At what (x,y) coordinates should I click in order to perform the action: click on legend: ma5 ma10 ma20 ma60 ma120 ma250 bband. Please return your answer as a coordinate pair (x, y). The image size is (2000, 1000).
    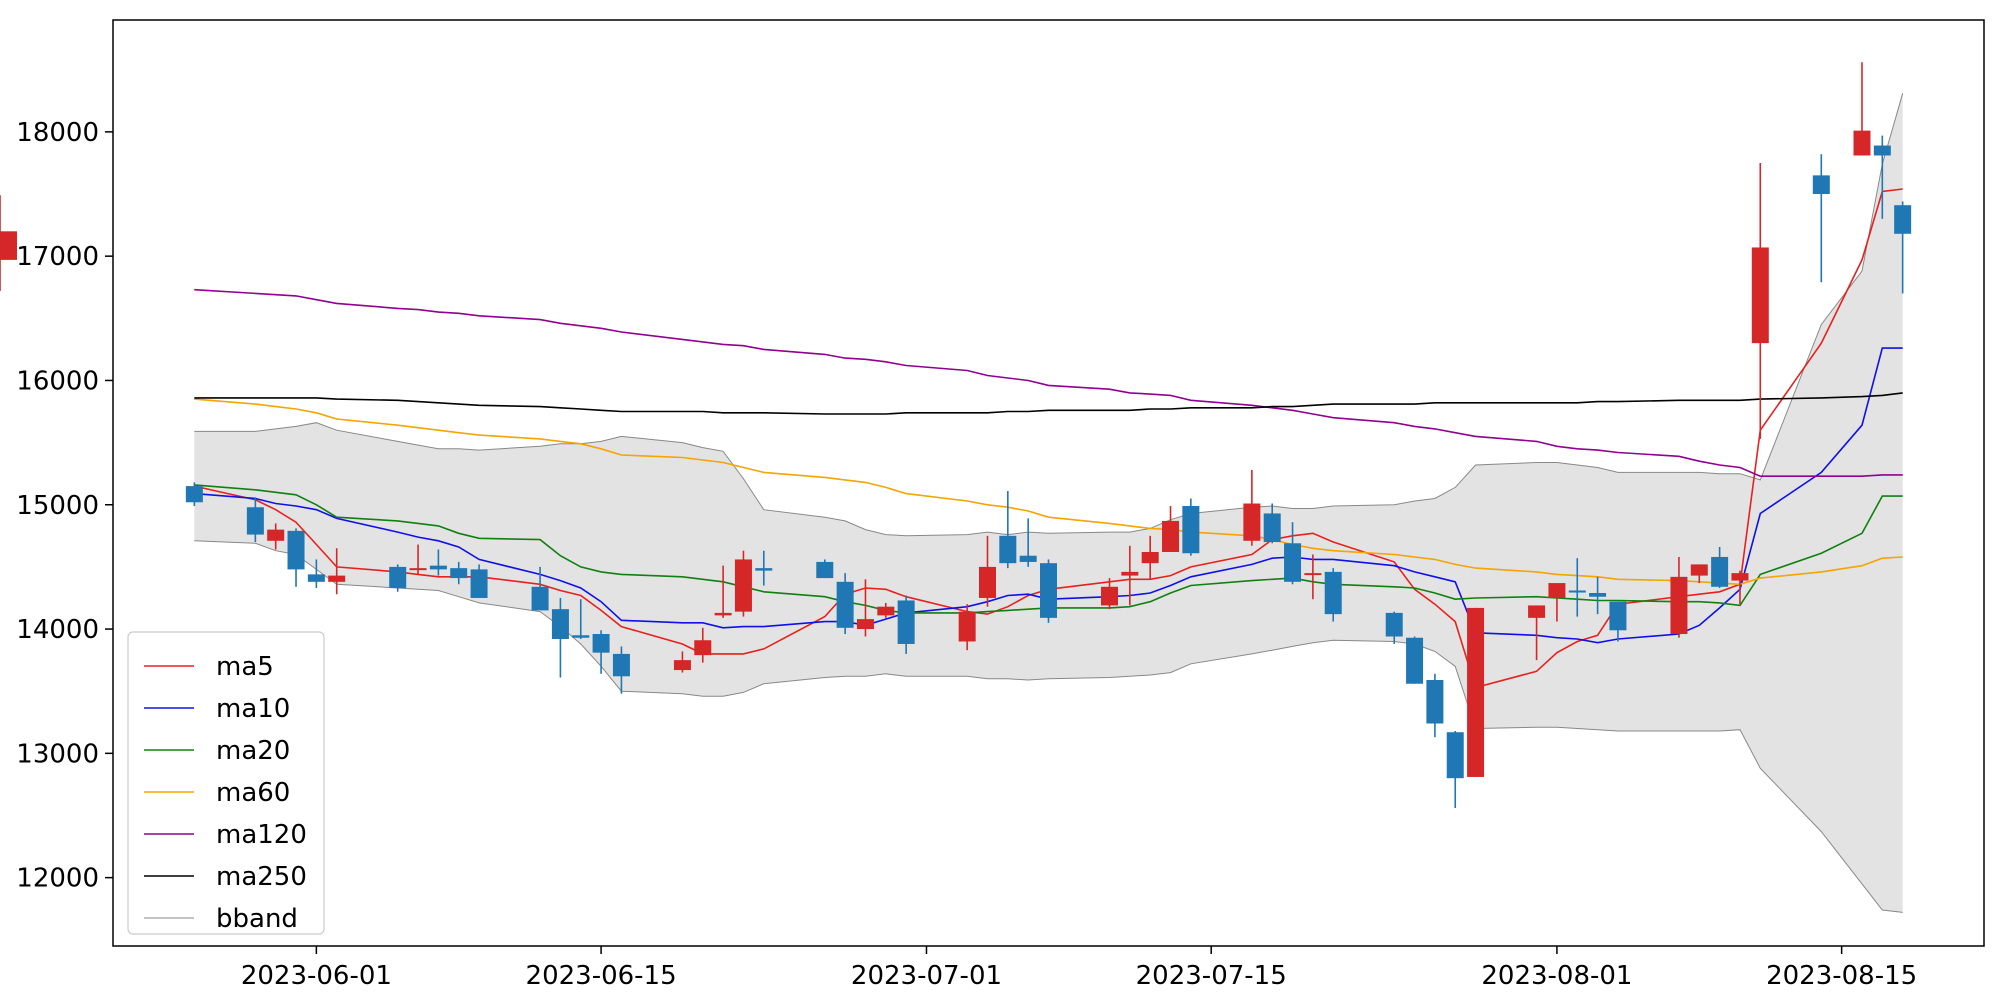
    Looking at the image, I should click on (226, 783).